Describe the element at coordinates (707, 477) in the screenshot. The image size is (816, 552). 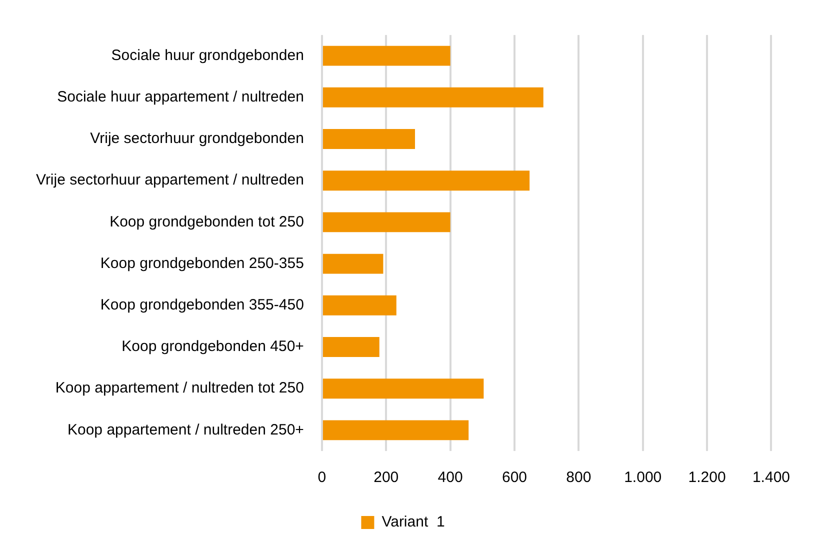
I see `x-tick-label: 1.200` at that location.